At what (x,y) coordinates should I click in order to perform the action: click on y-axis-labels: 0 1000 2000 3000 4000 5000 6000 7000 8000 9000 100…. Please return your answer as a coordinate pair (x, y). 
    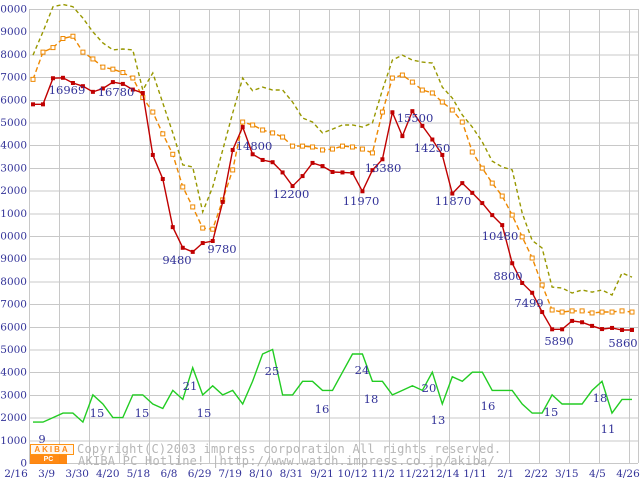
    Looking at the image, I should click on (13, 237).